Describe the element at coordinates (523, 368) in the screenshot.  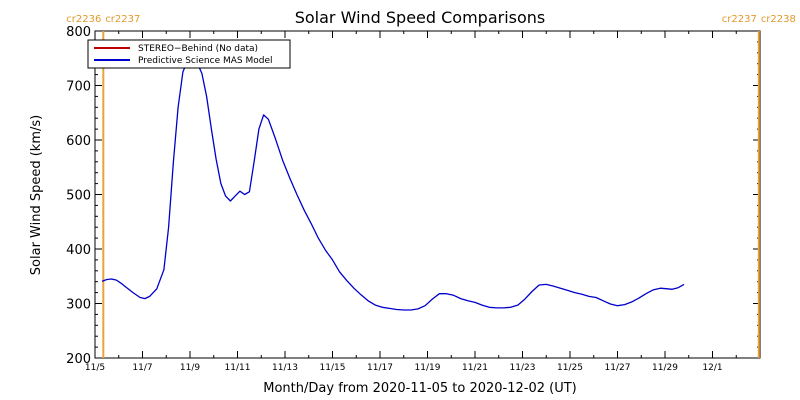
I see `x-tick-label: 11/23` at that location.